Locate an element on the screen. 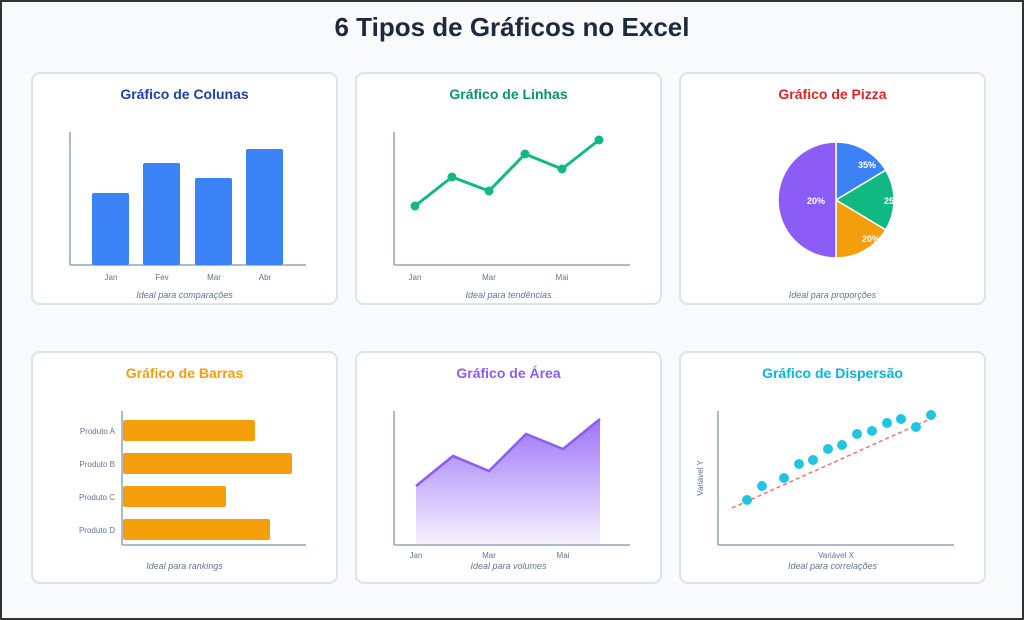 Image resolution: width=1024 pixels, height=620 pixels. card-title: Gráfico de Barras is located at coordinates (184, 373).